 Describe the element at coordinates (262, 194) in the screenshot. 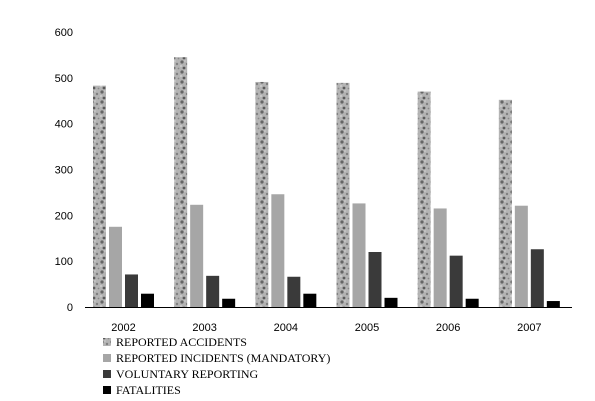

I see `bar-reported-accidents-2004` at that location.